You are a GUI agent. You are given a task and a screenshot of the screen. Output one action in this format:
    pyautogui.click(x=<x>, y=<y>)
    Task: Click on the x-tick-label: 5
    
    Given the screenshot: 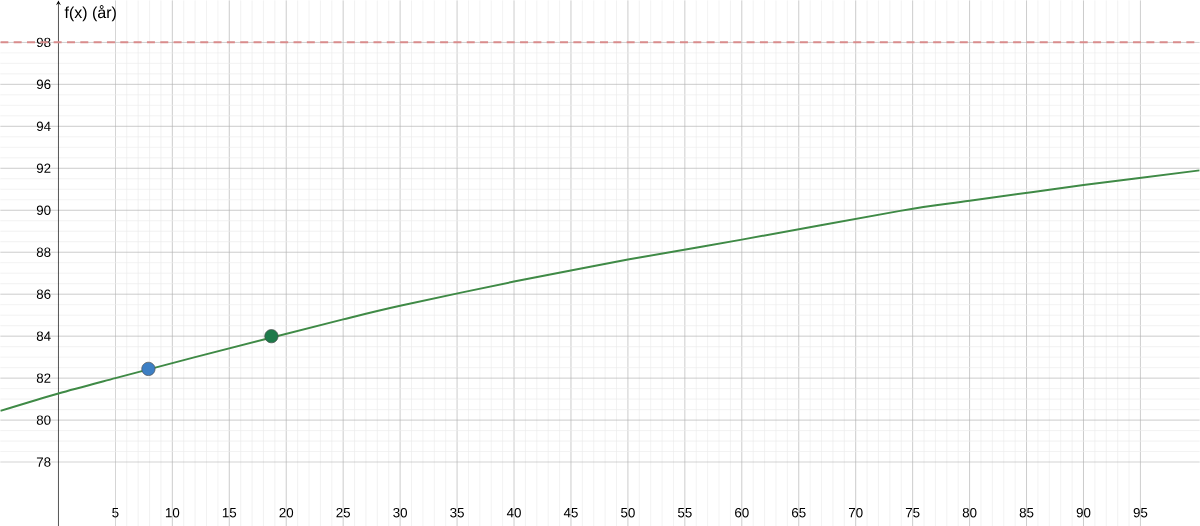 What is the action you would take?
    pyautogui.click(x=115, y=512)
    